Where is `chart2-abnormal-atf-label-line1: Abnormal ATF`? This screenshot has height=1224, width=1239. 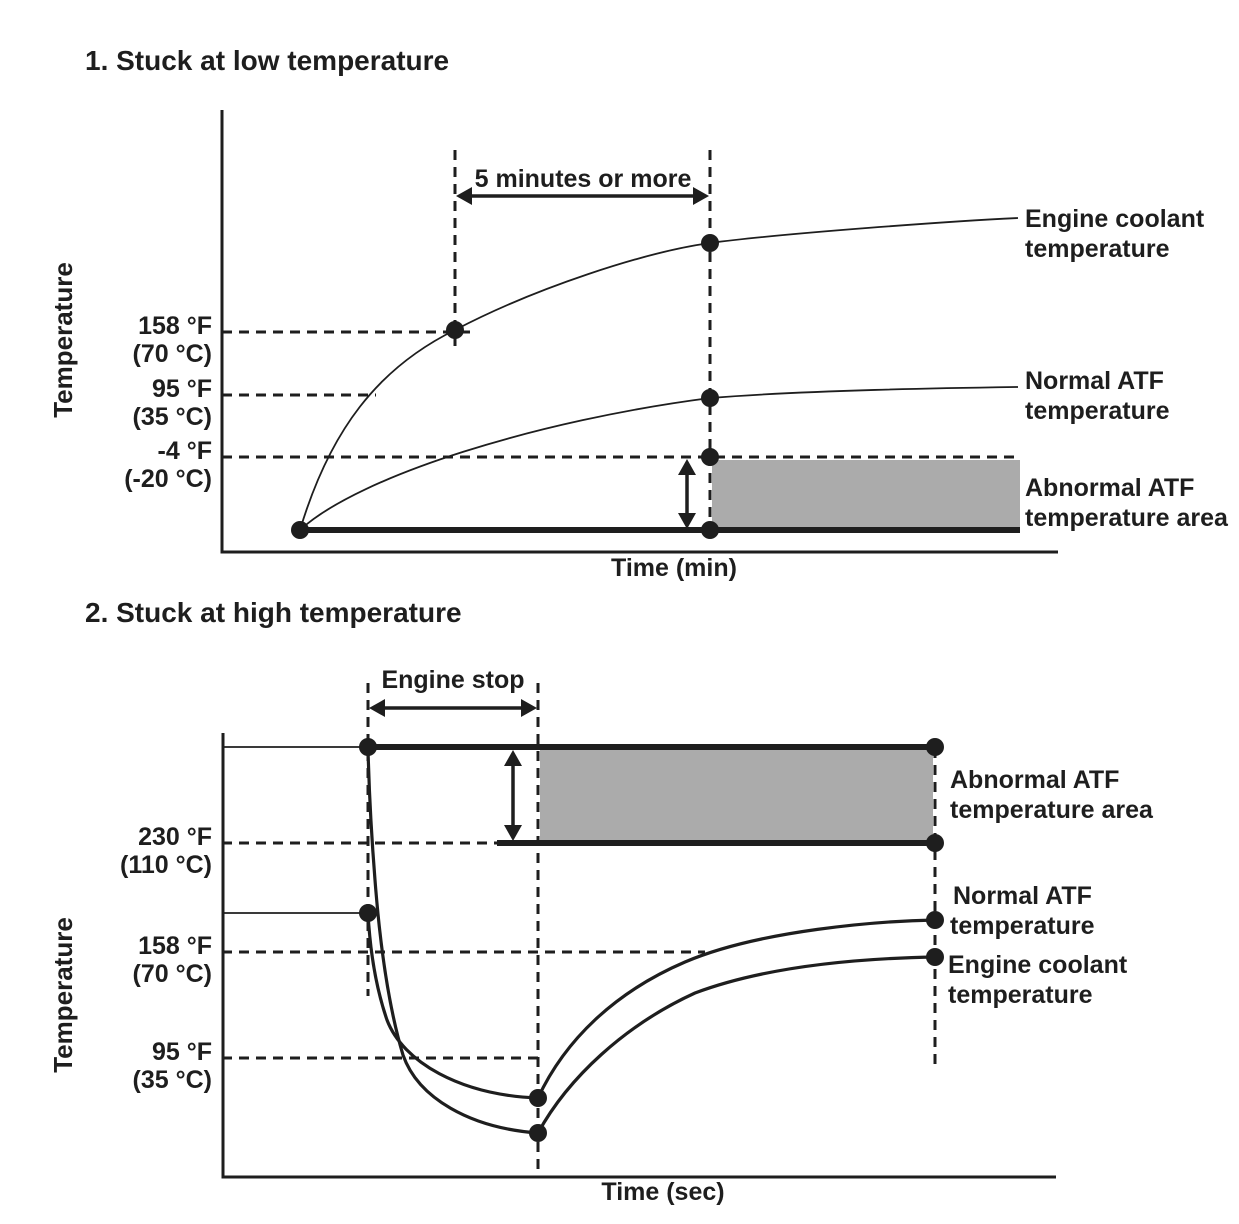
chart2-abnormal-atf-label-line1: Abnormal ATF is located at coordinates (1034, 780).